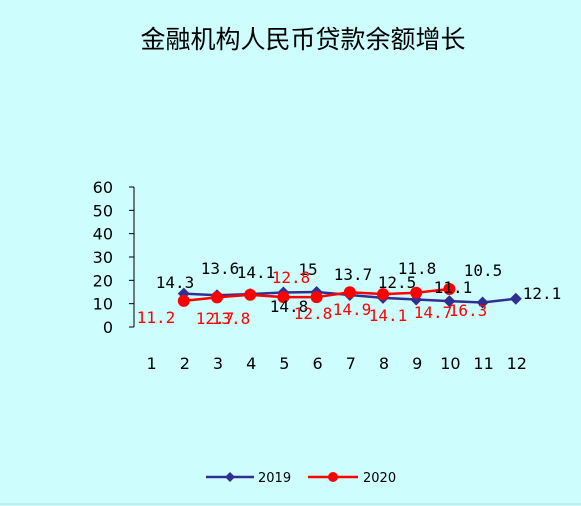 The width and height of the screenshot is (581, 506). Describe the element at coordinates (307, 269) in the screenshot. I see `data-label-2019: 15` at that location.